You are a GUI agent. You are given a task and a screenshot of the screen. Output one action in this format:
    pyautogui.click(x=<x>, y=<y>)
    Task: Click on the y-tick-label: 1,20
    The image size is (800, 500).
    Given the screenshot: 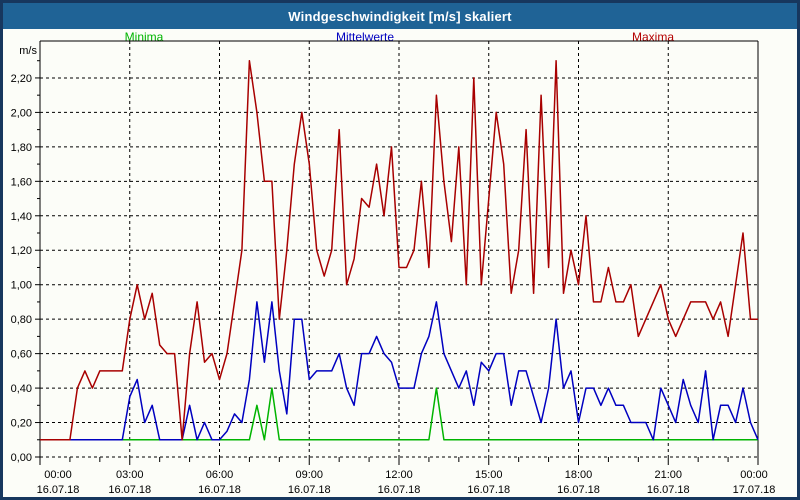 What is the action you would take?
    pyautogui.click(x=21, y=251)
    